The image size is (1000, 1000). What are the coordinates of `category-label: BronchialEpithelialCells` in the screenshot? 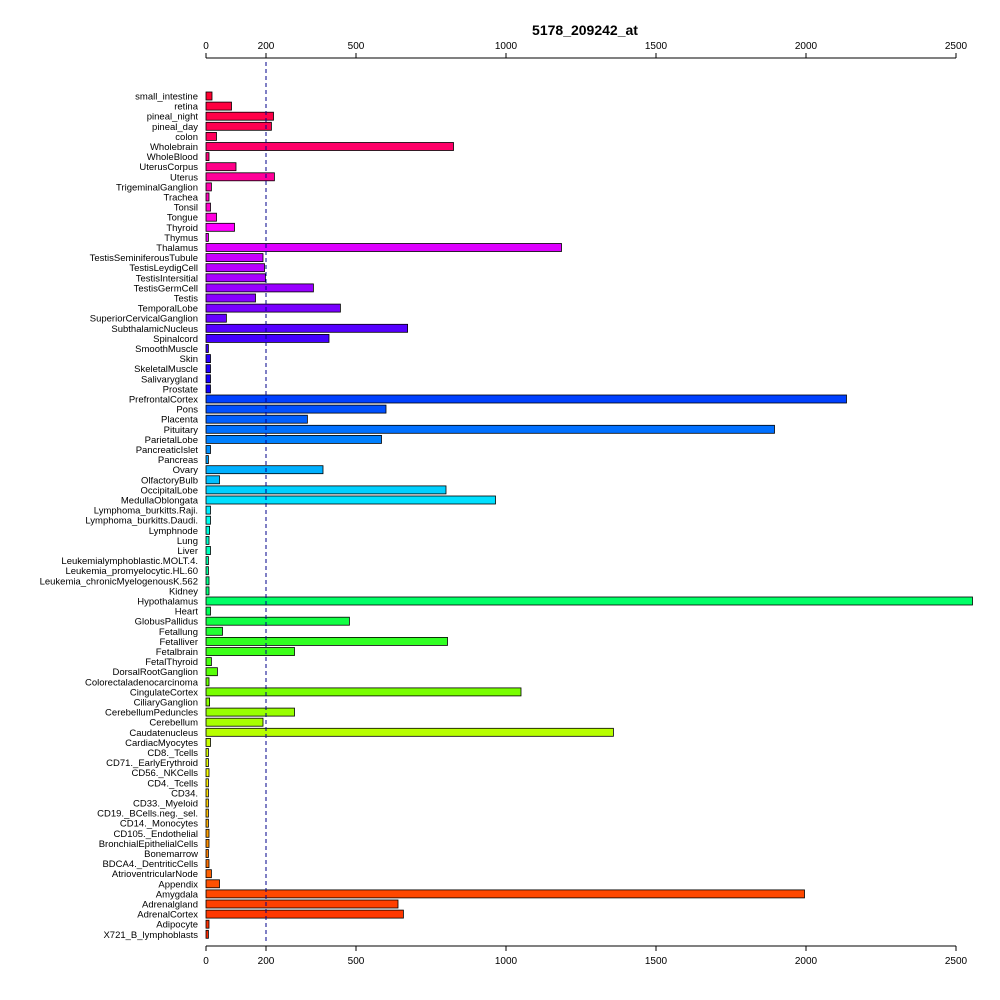 It's located at (149, 844).